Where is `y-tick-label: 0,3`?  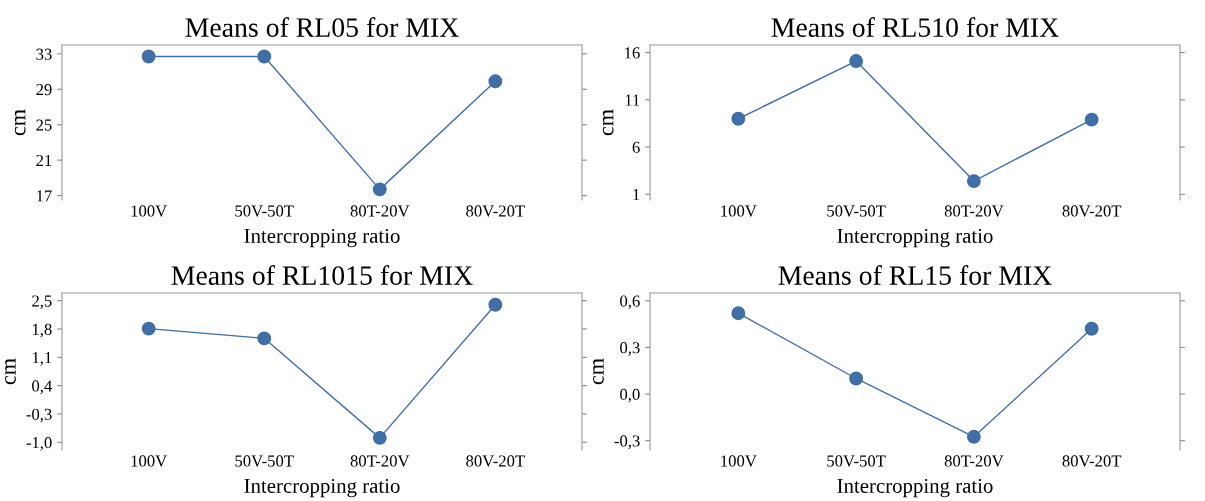
y-tick-label: 0,3 is located at coordinates (630, 349).